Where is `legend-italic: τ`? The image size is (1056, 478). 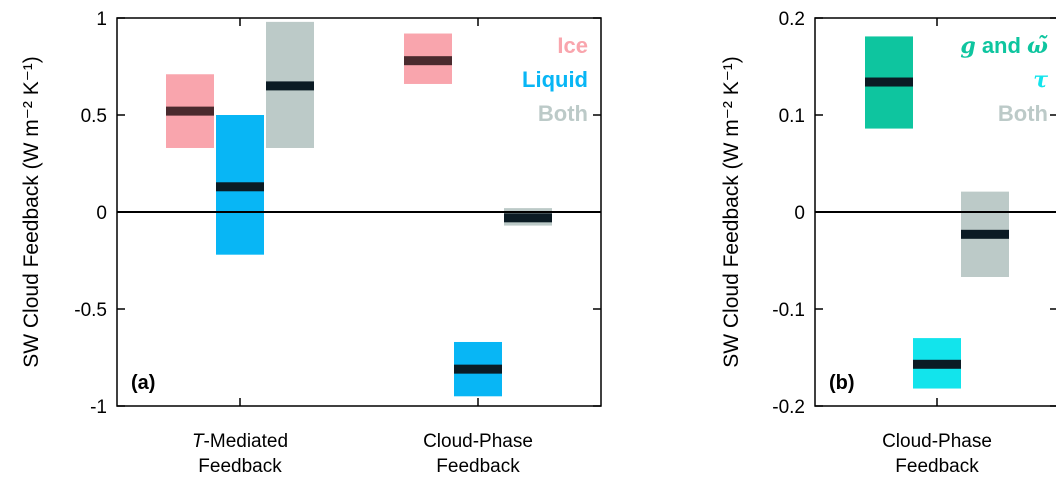
legend-italic: τ is located at coordinates (1040, 80).